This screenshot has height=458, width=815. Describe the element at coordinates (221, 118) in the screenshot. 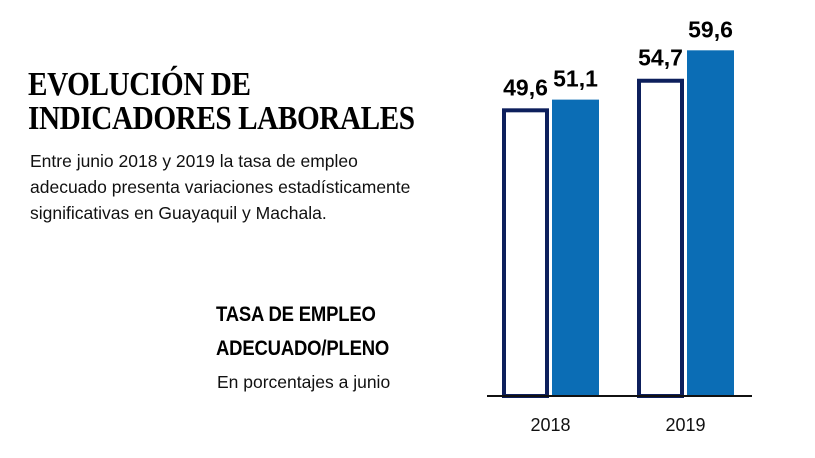

I see `headline-line-2: INDICADORES LABORALES` at that location.